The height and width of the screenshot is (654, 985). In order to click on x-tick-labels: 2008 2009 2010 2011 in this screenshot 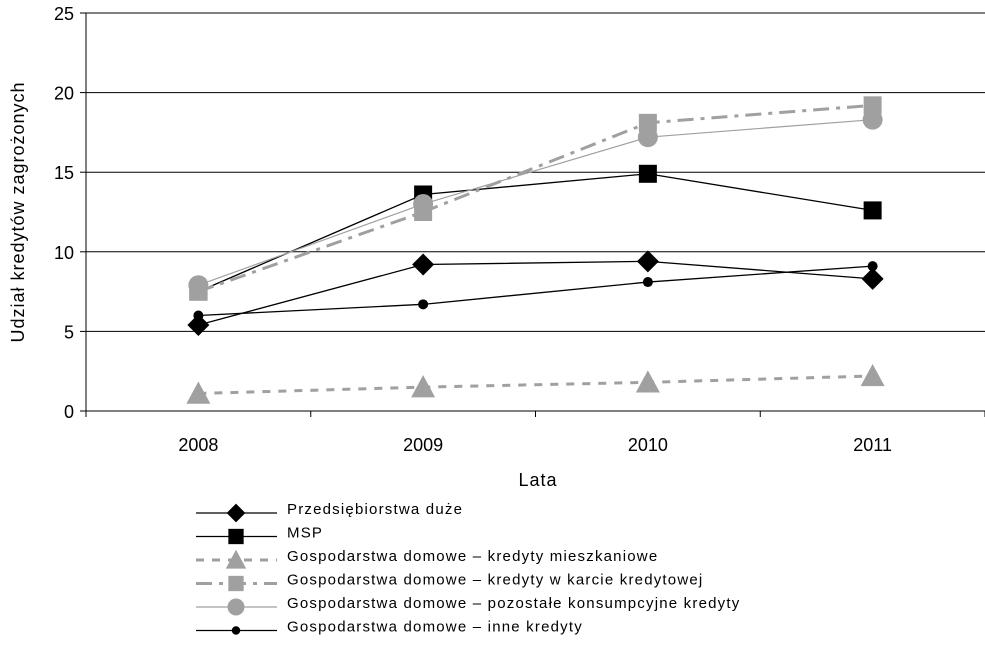, I will do `click(535, 445)`.